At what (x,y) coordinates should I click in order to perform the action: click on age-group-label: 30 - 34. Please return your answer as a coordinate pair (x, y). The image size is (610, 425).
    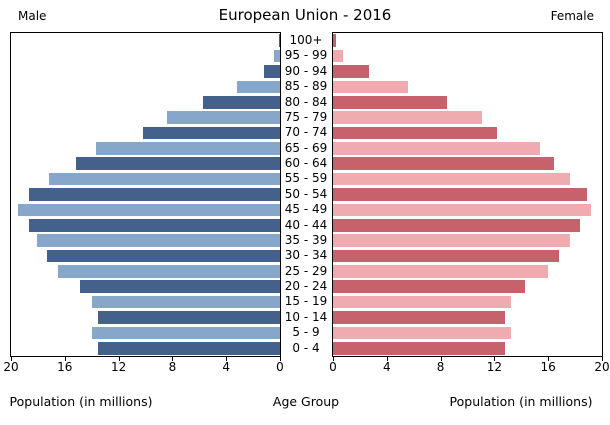
    Looking at the image, I should click on (306, 255).